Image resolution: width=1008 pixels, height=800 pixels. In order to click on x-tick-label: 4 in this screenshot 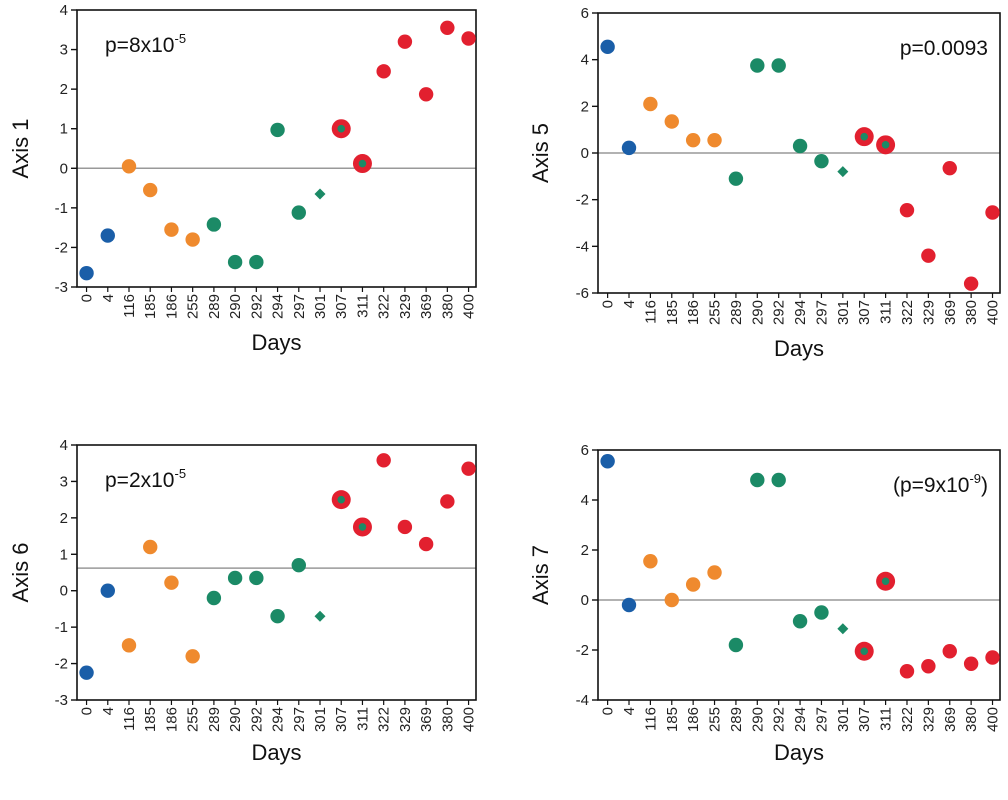, I will do `click(629, 304)`.